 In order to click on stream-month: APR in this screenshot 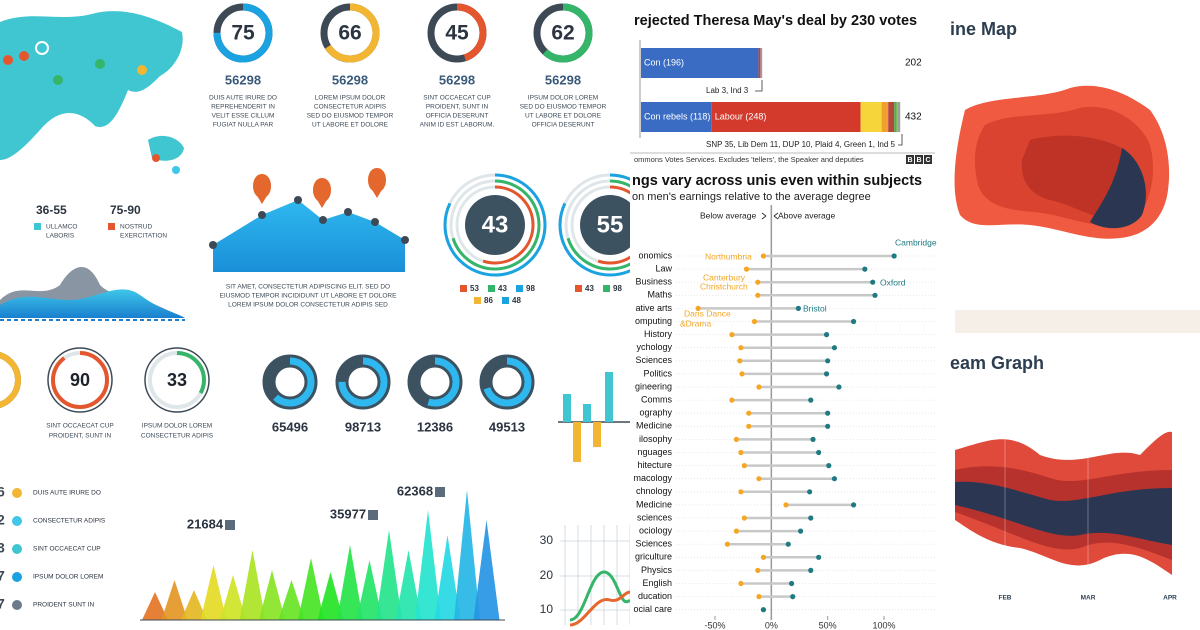, I will do `click(1170, 598)`.